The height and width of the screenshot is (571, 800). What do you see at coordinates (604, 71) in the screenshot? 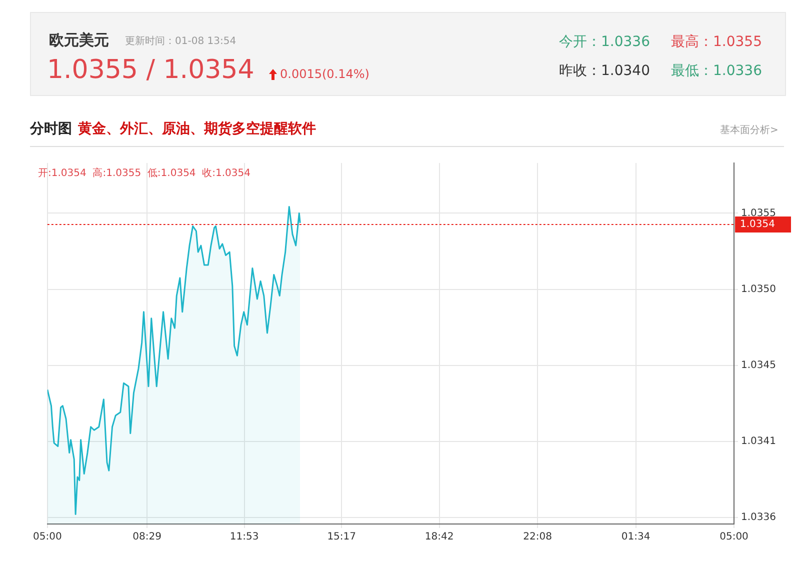
I see `text: 昨收：1.0340` at bounding box center [604, 71].